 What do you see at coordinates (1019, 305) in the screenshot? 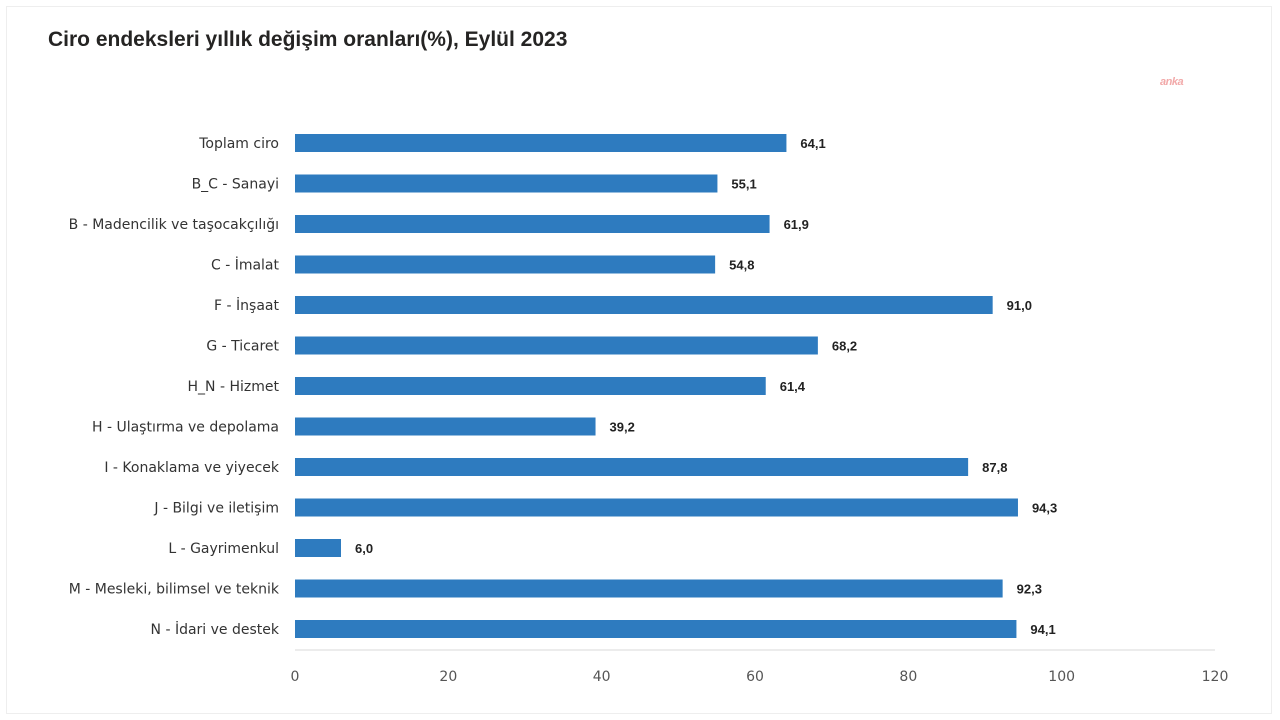
I see `data-label: 91,0` at bounding box center [1019, 305].